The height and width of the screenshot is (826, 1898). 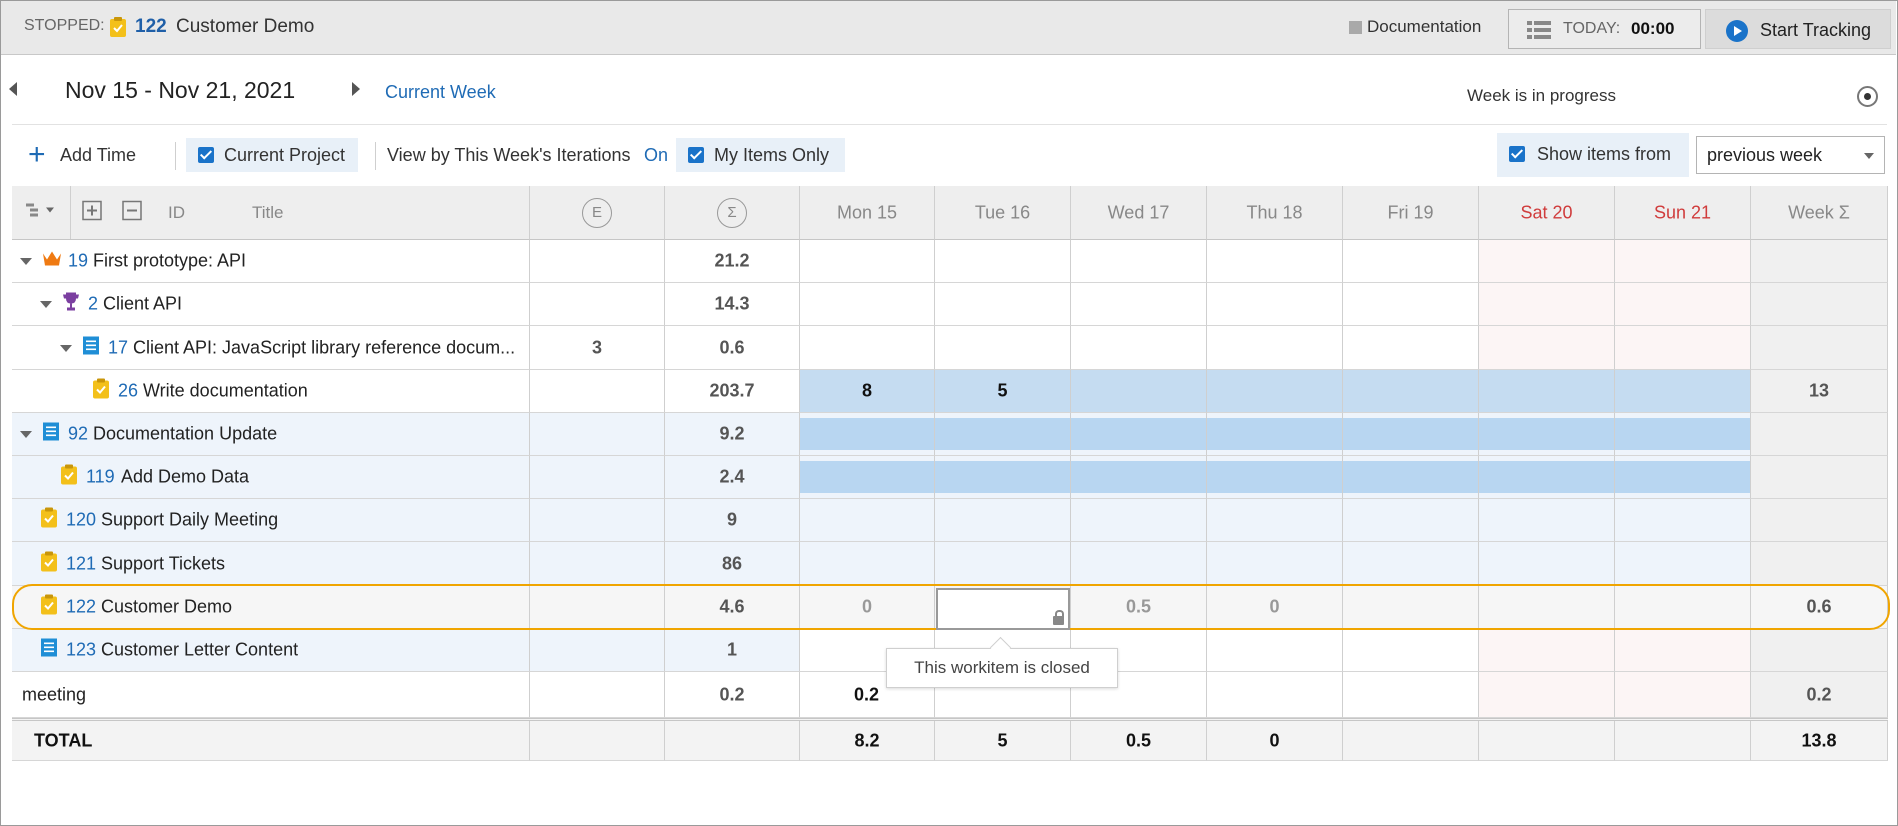 I want to click on grid-cell: Fri 19, so click(x=1411, y=213).